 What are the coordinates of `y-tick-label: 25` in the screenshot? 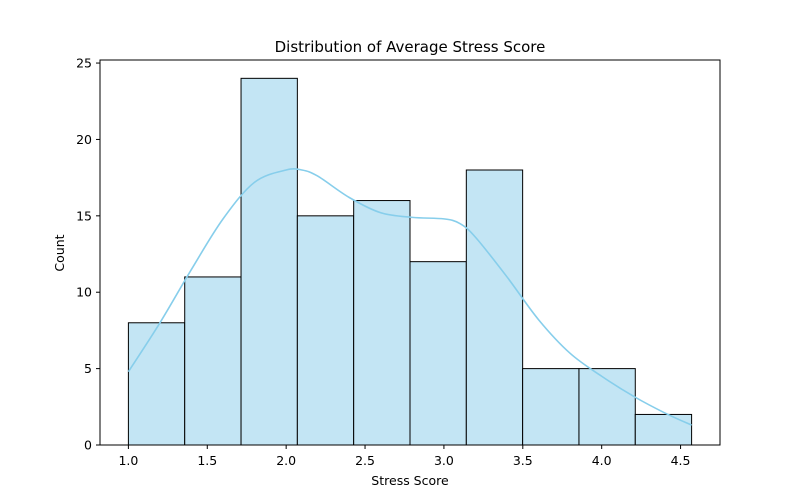 It's located at (84, 63).